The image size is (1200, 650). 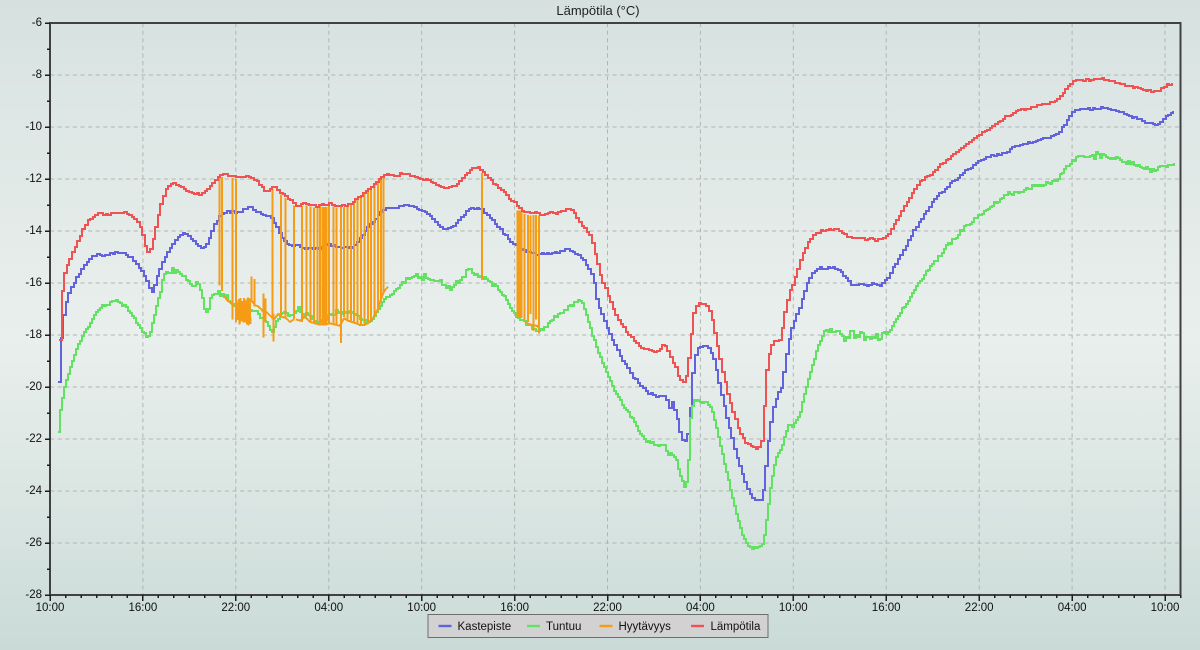 I want to click on svg-text: -20, so click(x=33, y=387).